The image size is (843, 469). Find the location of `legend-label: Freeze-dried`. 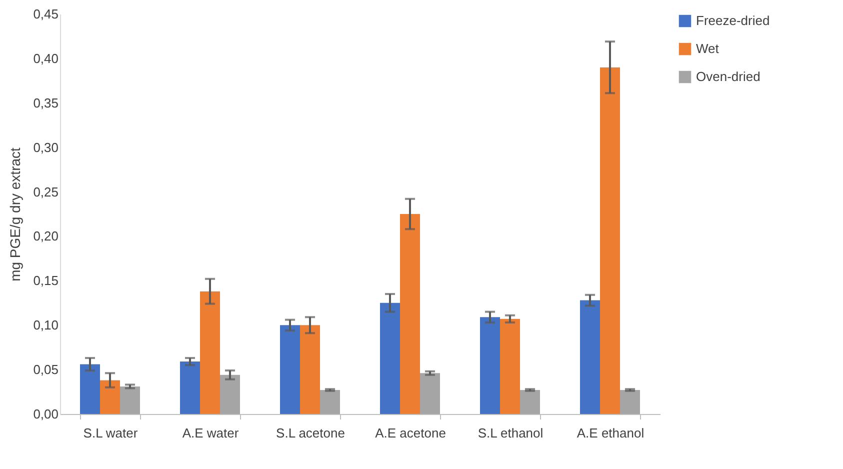

legend-label: Freeze-dried is located at coordinates (733, 20).